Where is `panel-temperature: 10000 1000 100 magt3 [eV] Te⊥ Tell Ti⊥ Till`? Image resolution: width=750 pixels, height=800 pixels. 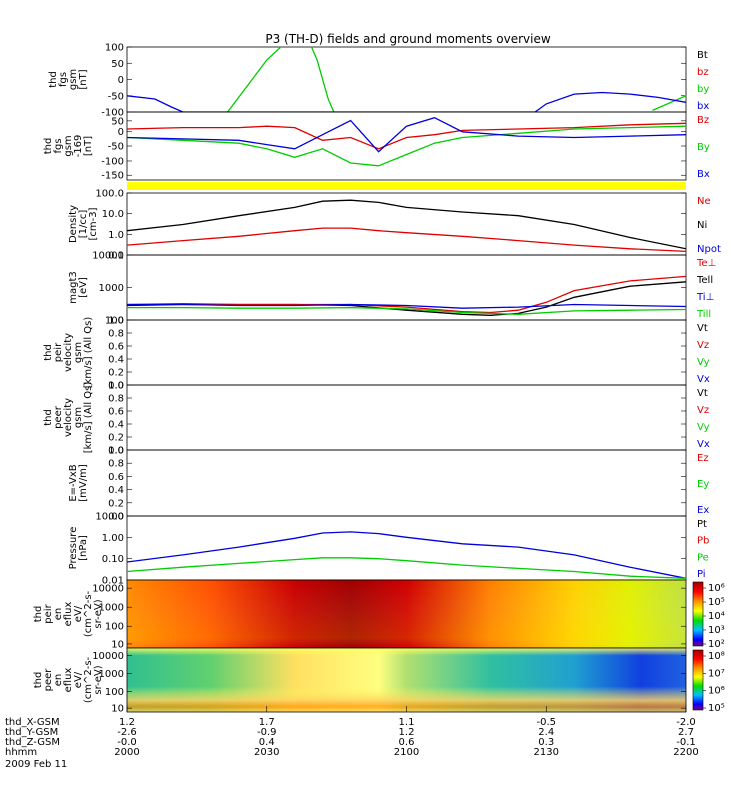
panel-temperature: 10000 1000 100 magt3 [eV] Te⊥ Tell Ti⊥ Till is located at coordinates (392, 289).